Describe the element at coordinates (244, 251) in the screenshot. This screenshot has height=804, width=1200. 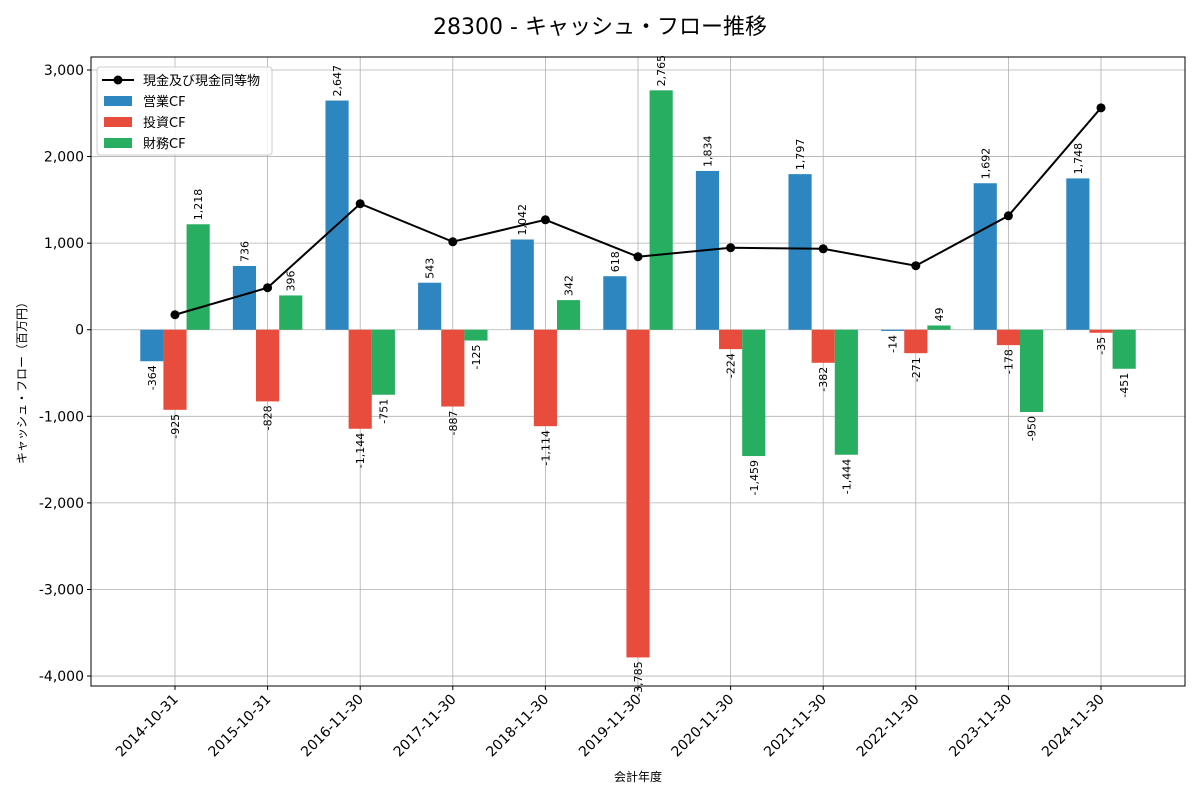
I see `bar-value-label: 736` at that location.